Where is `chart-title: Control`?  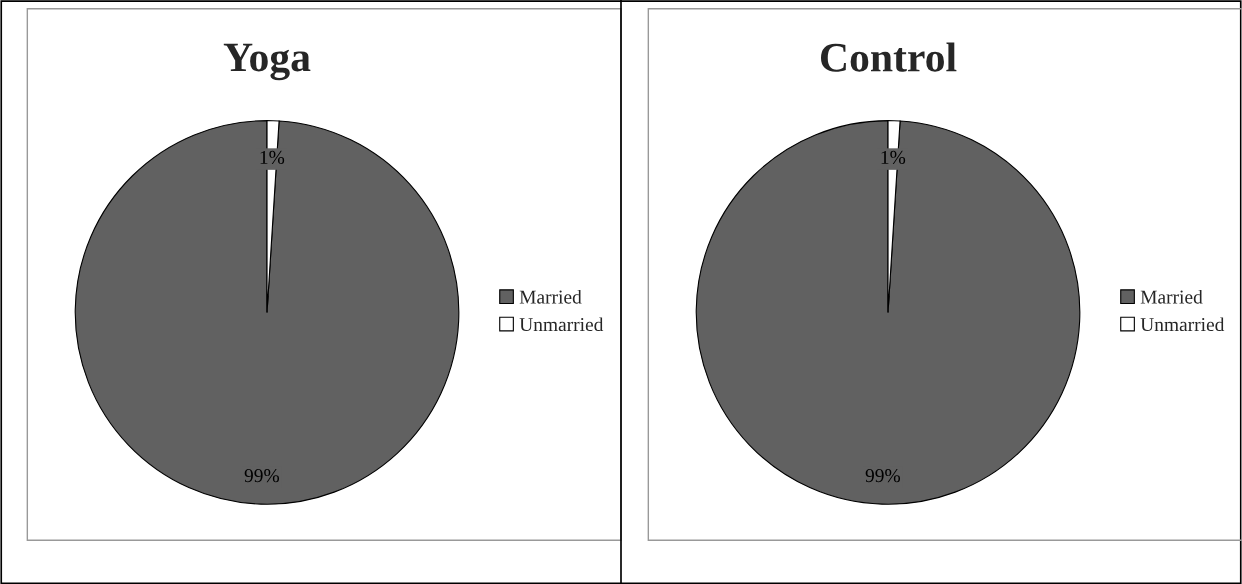 chart-title: Control is located at coordinates (889, 57).